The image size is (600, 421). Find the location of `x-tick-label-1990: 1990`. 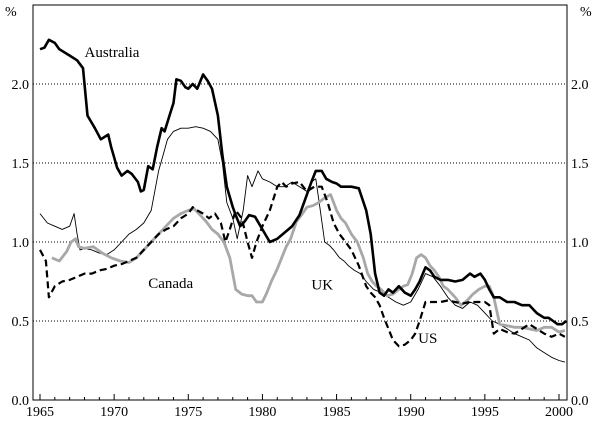

x-tick-label-1990: 1990 is located at coordinates (411, 412).